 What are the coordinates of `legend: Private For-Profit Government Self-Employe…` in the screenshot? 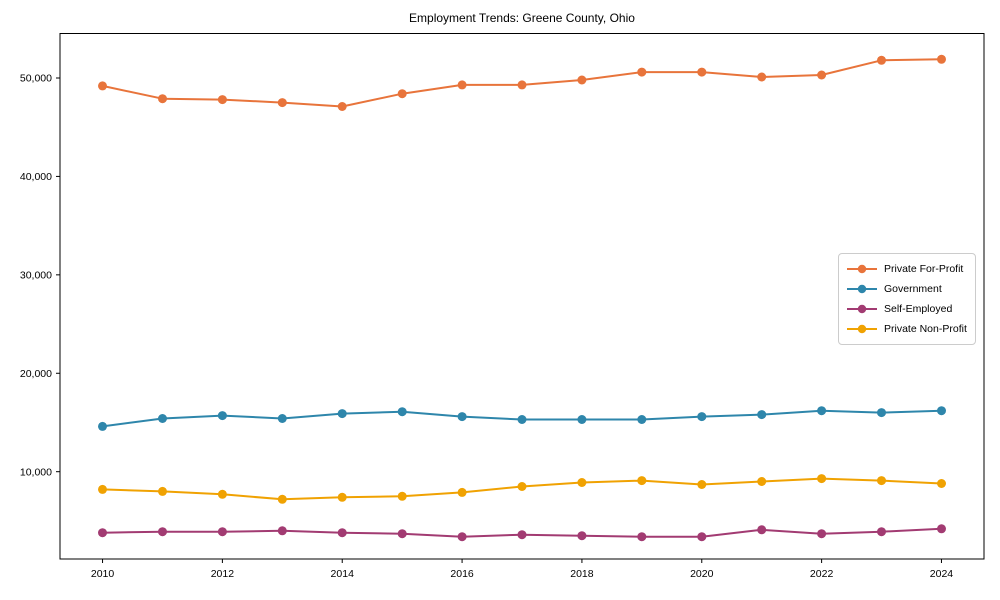 It's located at (907, 299).